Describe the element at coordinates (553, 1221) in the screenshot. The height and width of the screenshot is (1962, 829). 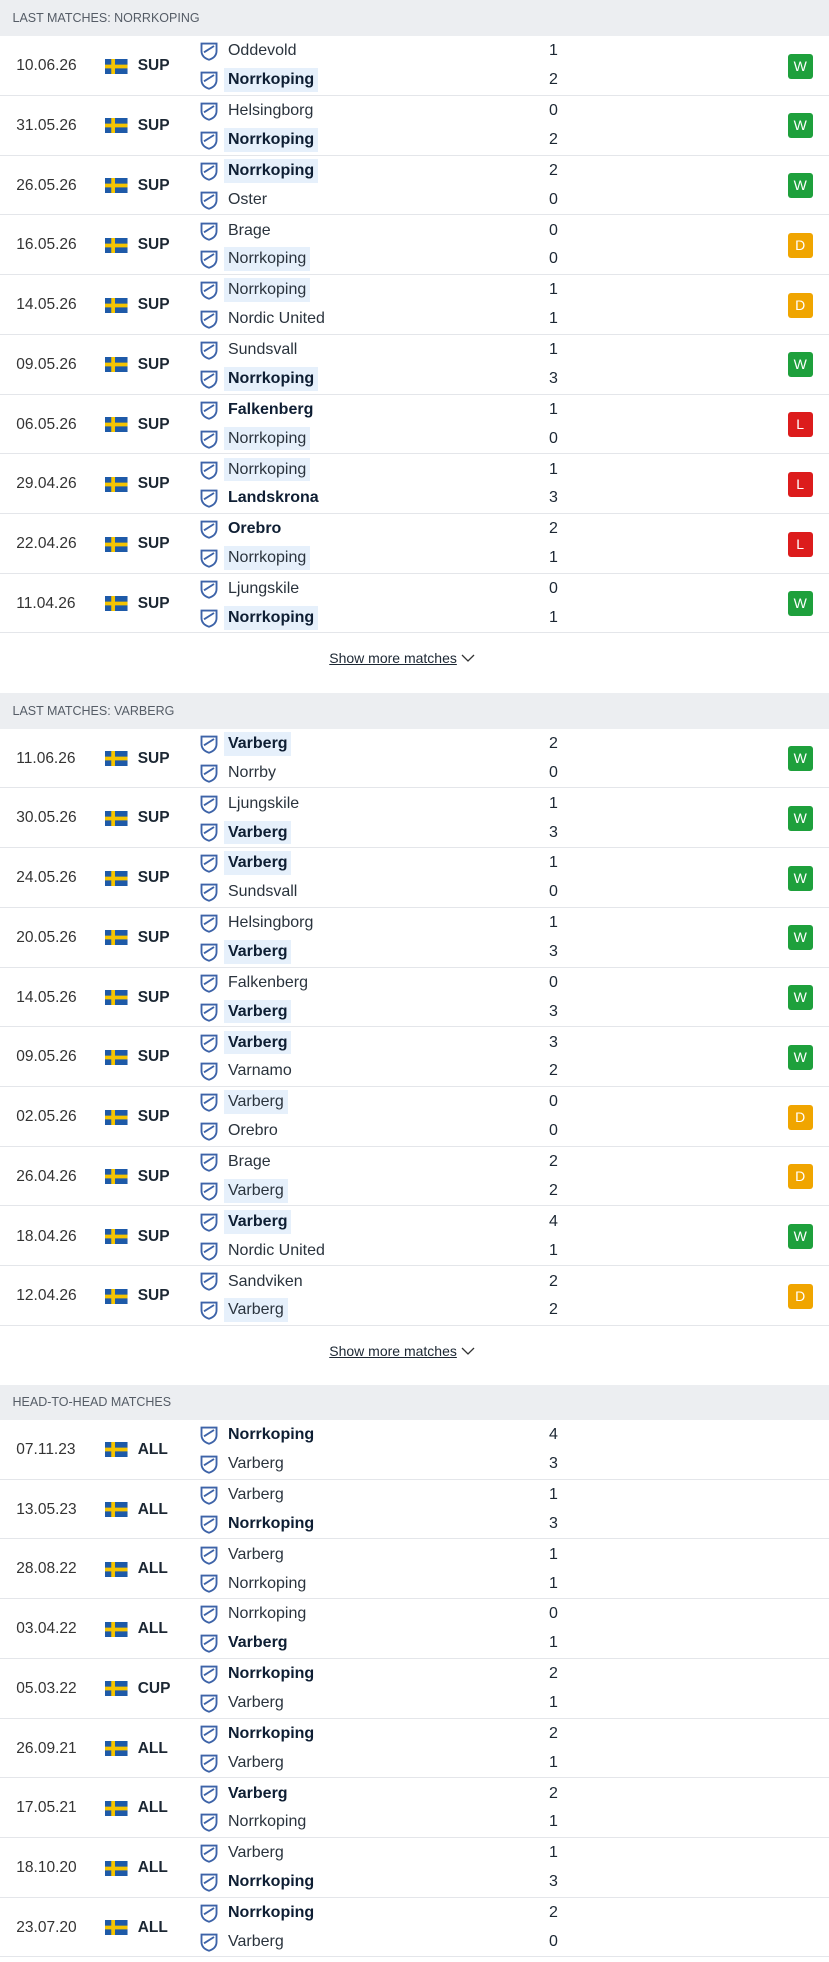
I see `score: 4` at that location.